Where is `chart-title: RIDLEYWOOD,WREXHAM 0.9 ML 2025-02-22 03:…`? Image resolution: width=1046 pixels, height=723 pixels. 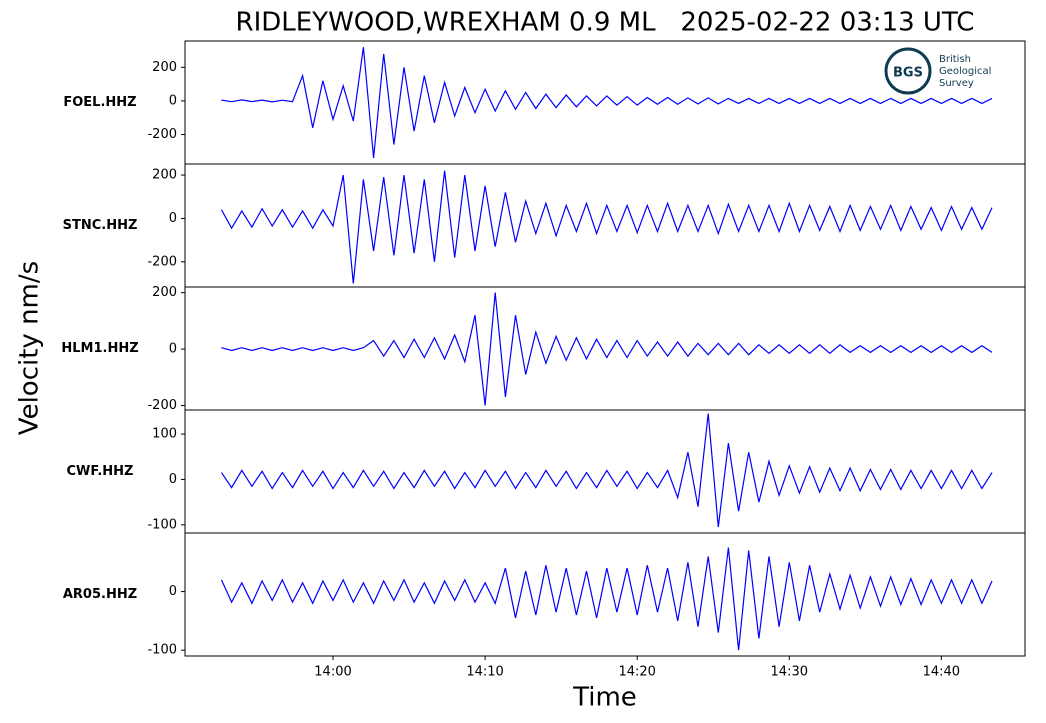 chart-title: RIDLEYWOOD,WREXHAM 0.9 ML 2025-02-22 03:… is located at coordinates (605, 23).